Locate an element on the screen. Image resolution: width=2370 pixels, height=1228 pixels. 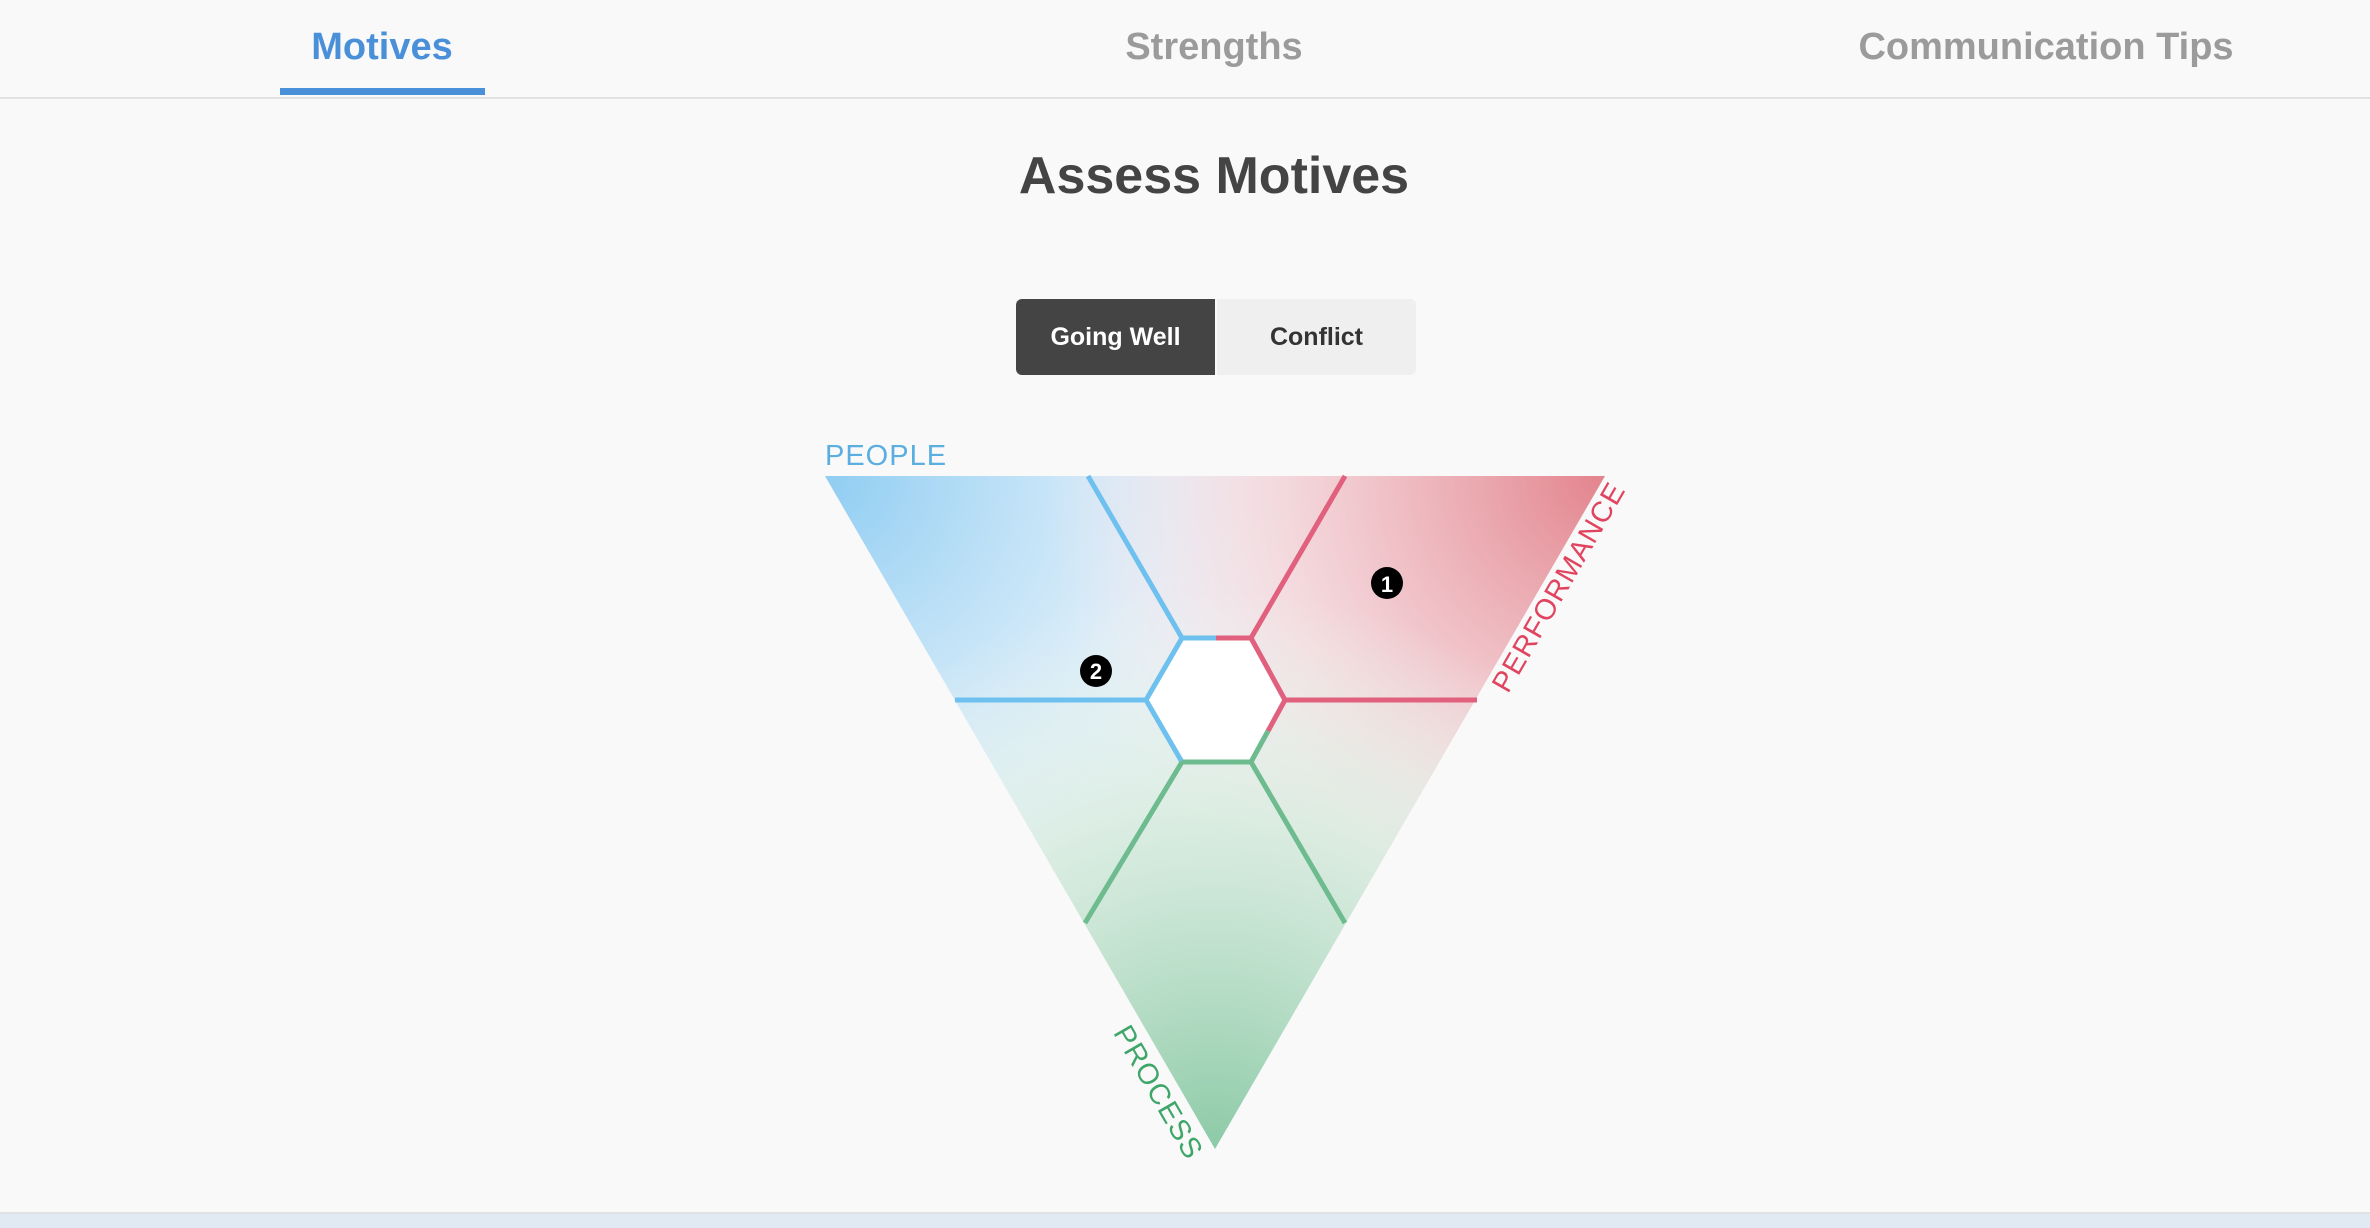
center-hexagon is located at coordinates (1215, 700).